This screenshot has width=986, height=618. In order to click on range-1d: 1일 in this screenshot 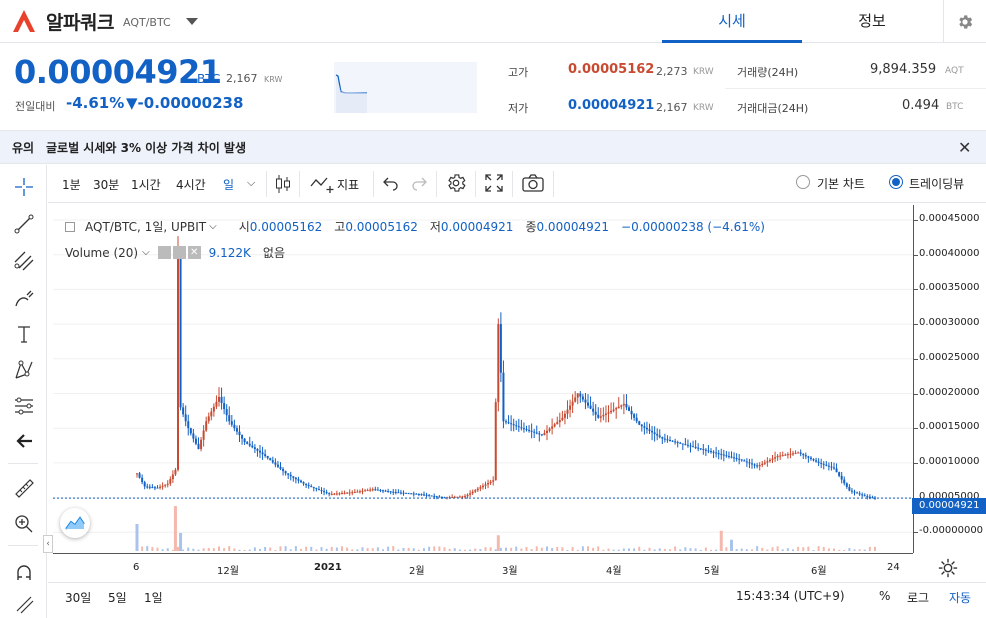, I will do `click(153, 598)`.